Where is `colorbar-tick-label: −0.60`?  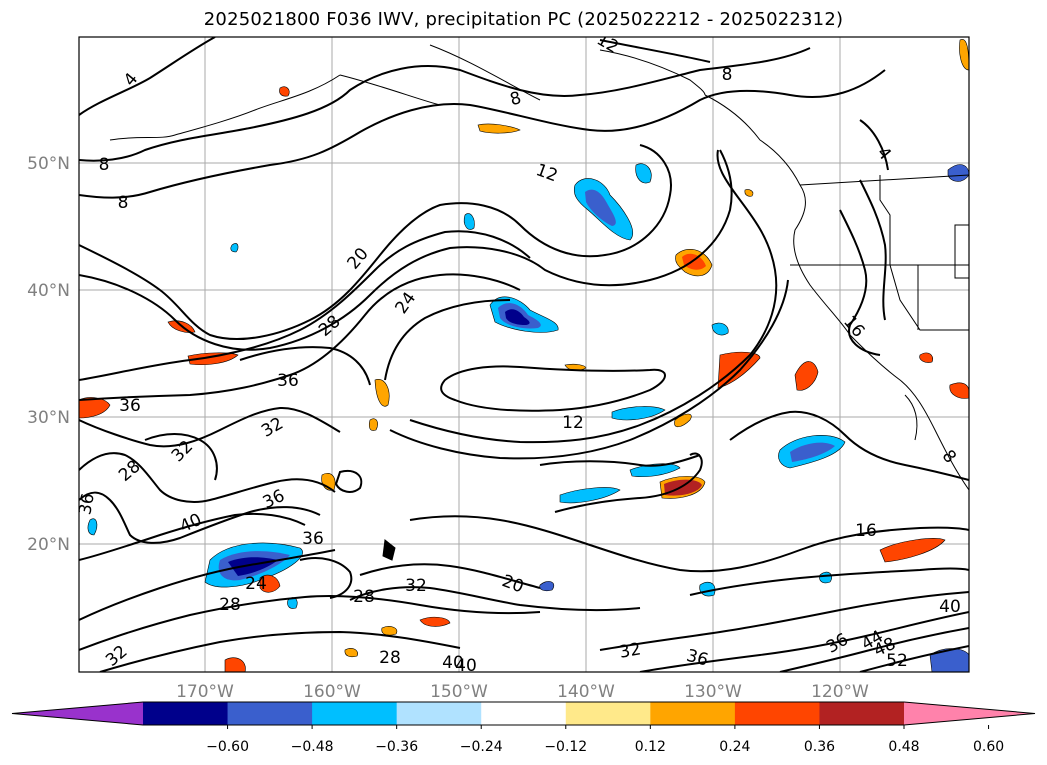
colorbar-tick-label: −0.60 is located at coordinates (227, 747).